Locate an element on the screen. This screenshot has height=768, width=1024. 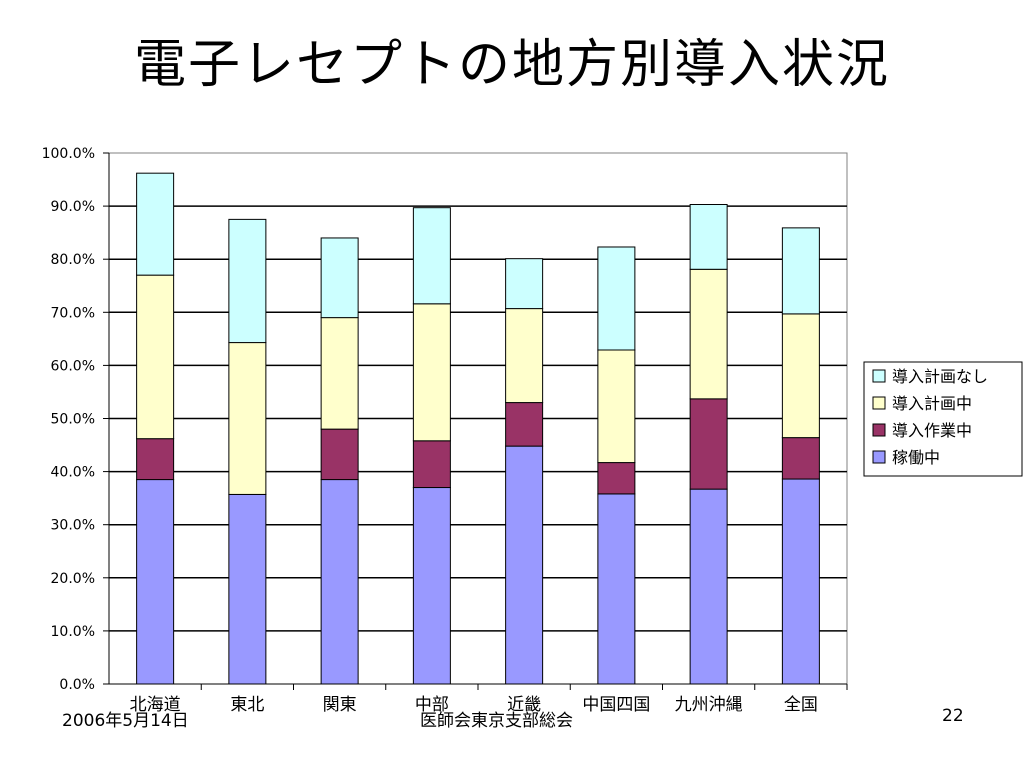
y-tick-label: 10.0% is located at coordinates (73, 632).